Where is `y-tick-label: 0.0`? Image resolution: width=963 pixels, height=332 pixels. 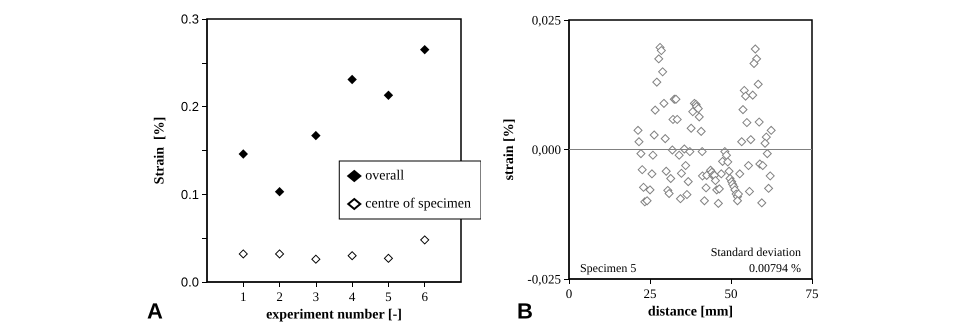
y-tick-label: 0.0 is located at coordinates (189, 282).